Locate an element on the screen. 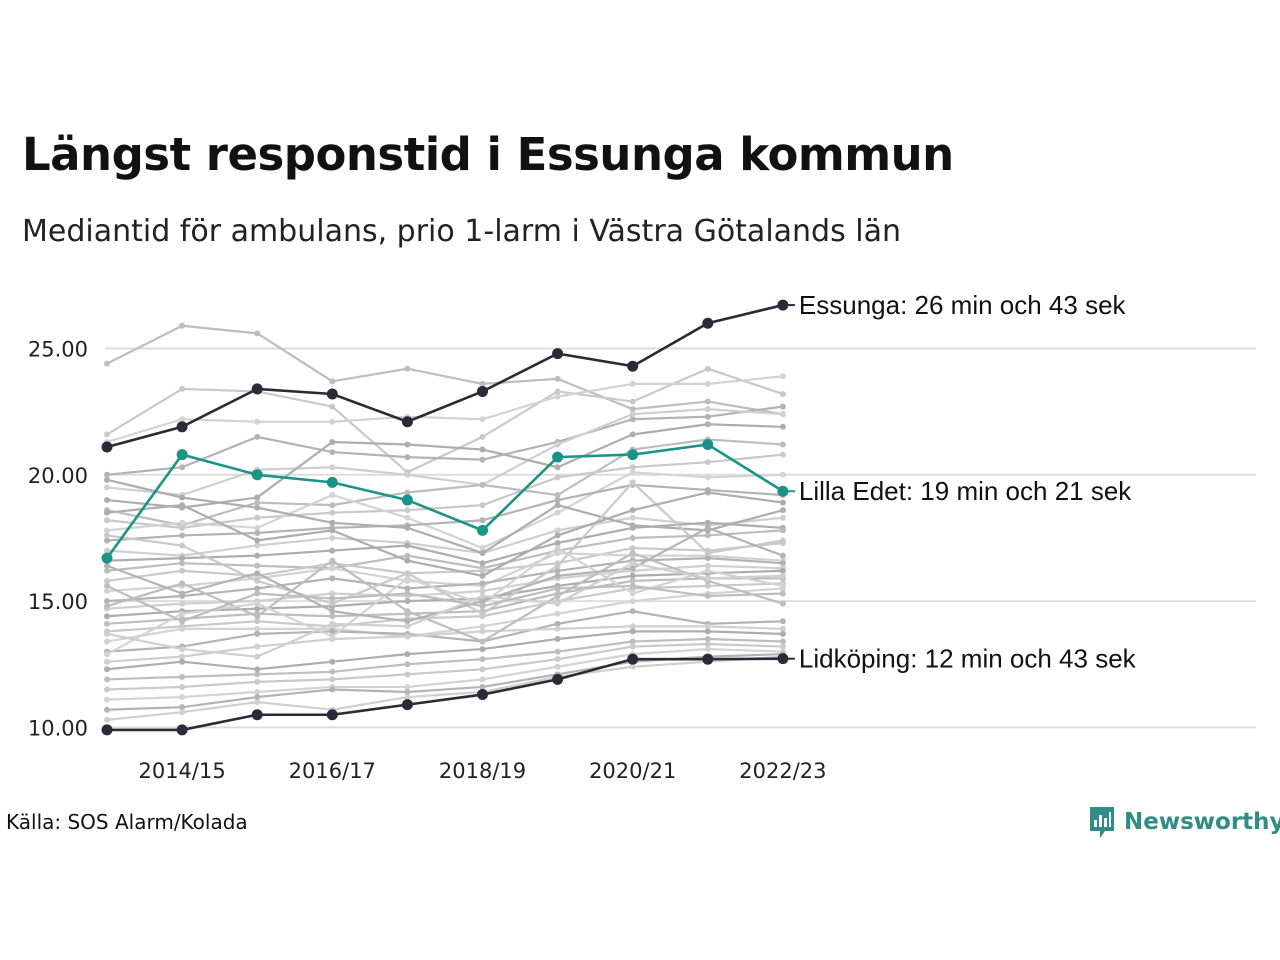 Image resolution: width=1280 pixels, height=960 pixels. x-axis-ticks: 2014/15 2016/17 2018/19 2020/21 2022/23 is located at coordinates (482, 771).